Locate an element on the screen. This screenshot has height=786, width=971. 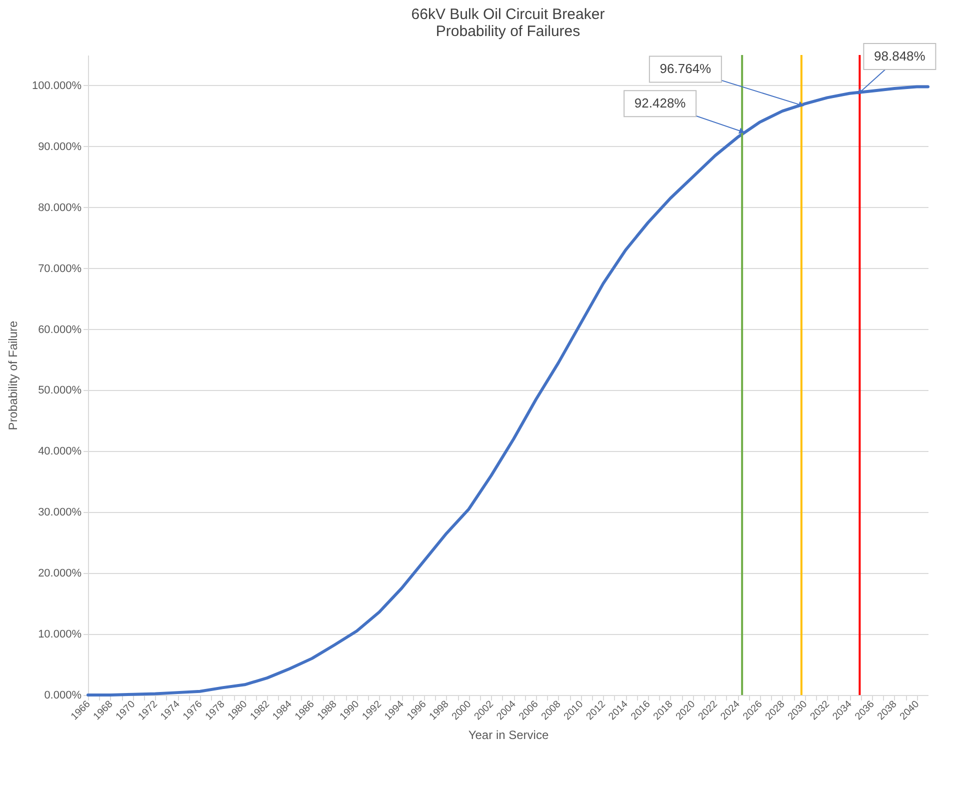
y-tick-label: 50.000% is located at coordinates (60, 390).